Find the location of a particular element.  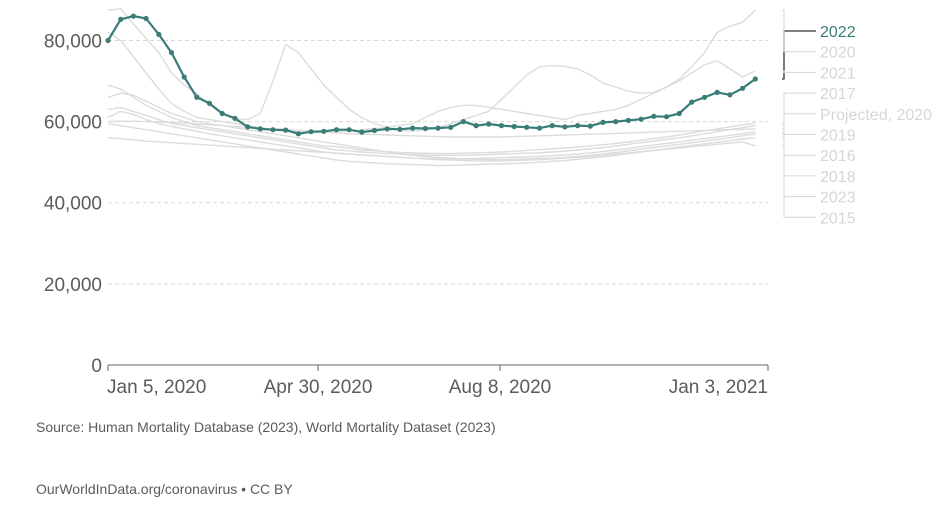

series-line-2021 is located at coordinates (431, 82).